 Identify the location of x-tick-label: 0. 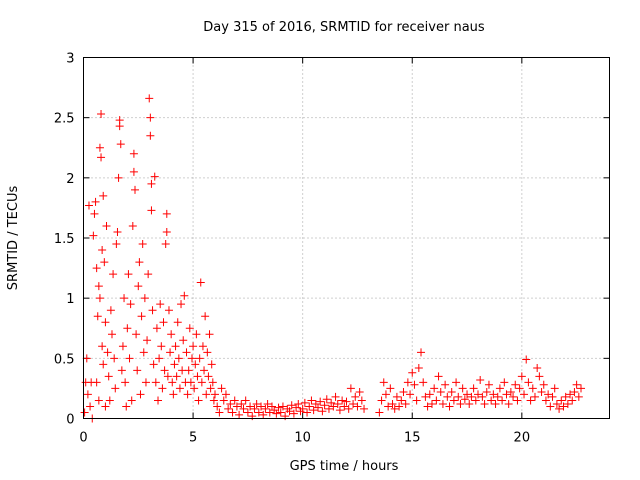
(83, 438).